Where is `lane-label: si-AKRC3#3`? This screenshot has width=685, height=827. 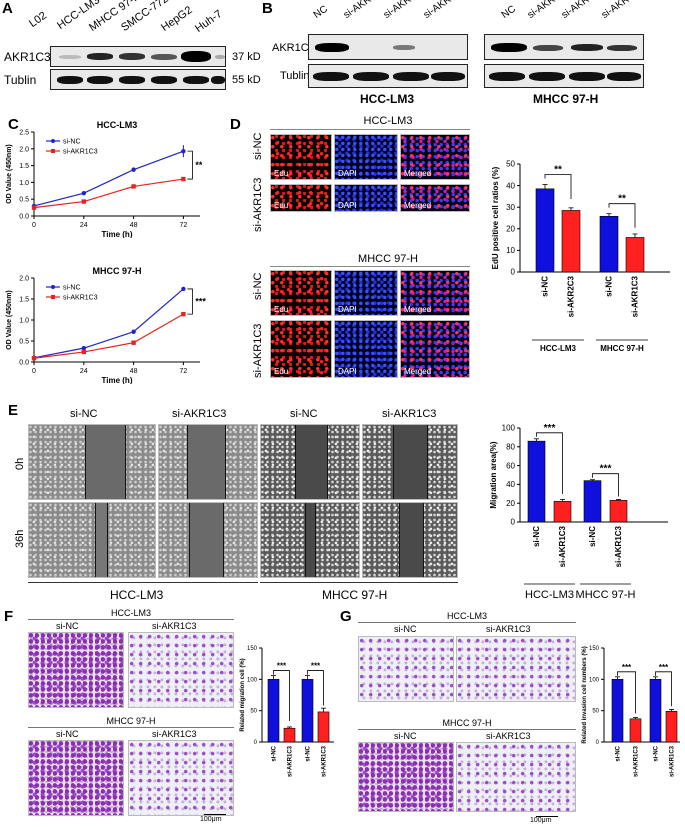
lane-label: si-AKRC3#3 is located at coordinates (625, 11).